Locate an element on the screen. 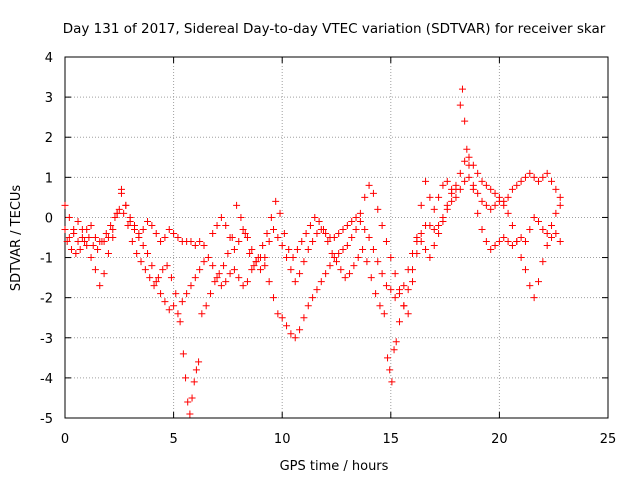 The height and width of the screenshot is (480, 640). x-tick-label: 10 is located at coordinates (282, 439).